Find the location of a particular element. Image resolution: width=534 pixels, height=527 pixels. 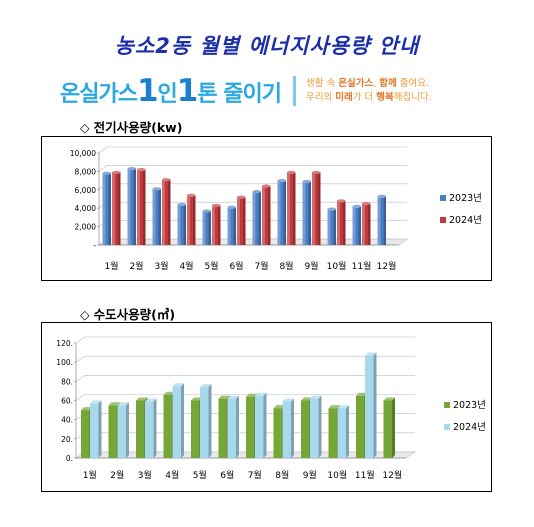

y-tick-label: 10,000 is located at coordinates (83, 153).